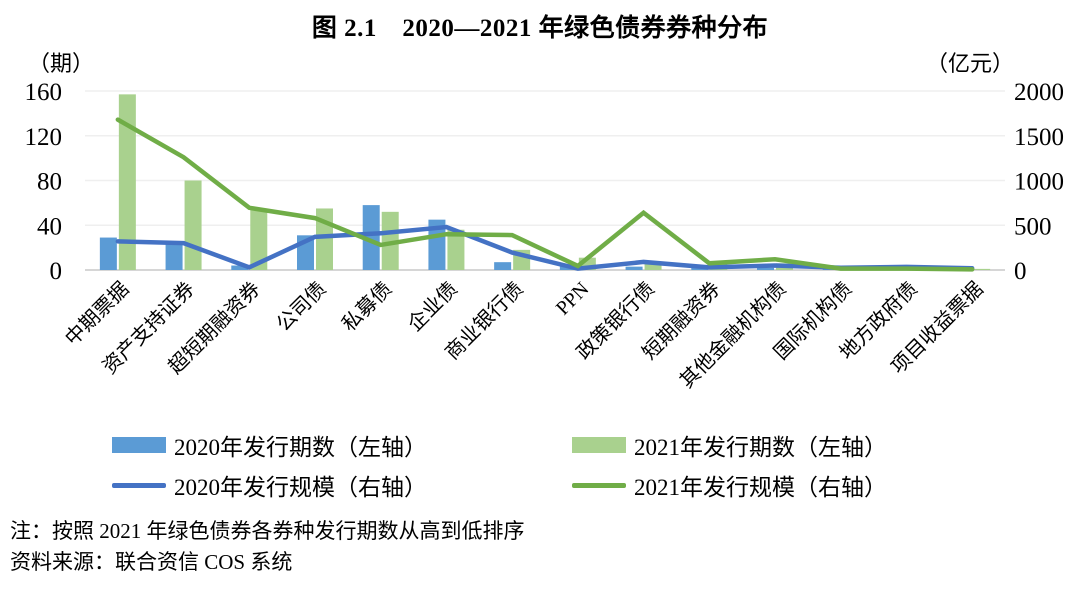  Describe the element at coordinates (49, 182) in the screenshot. I see `left-axis-tick-80: 80` at that location.